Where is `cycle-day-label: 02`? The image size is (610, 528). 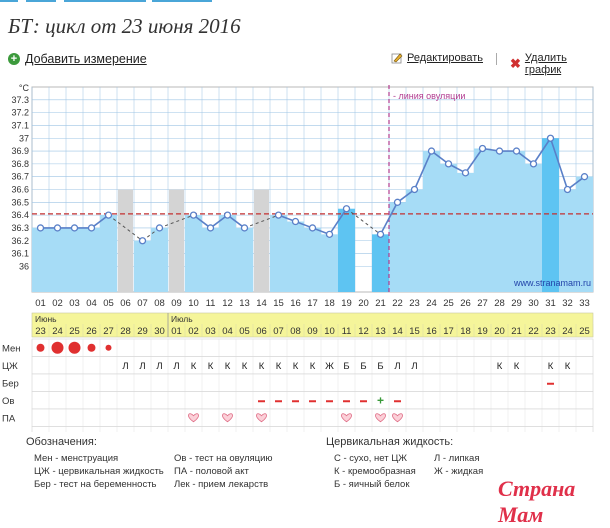
cycle-day-label: 02 is located at coordinates (57, 303).